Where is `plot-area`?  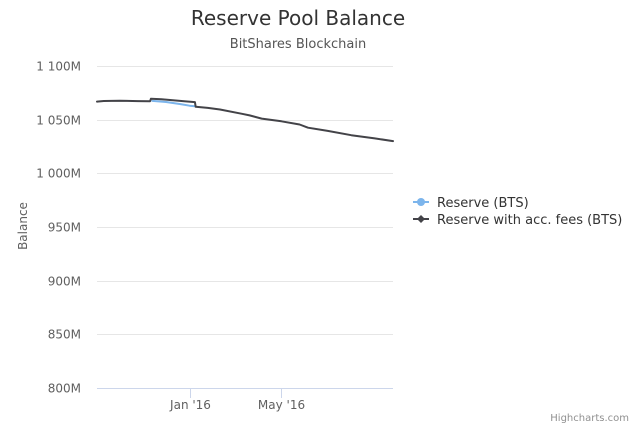
plot-area is located at coordinates (245, 120).